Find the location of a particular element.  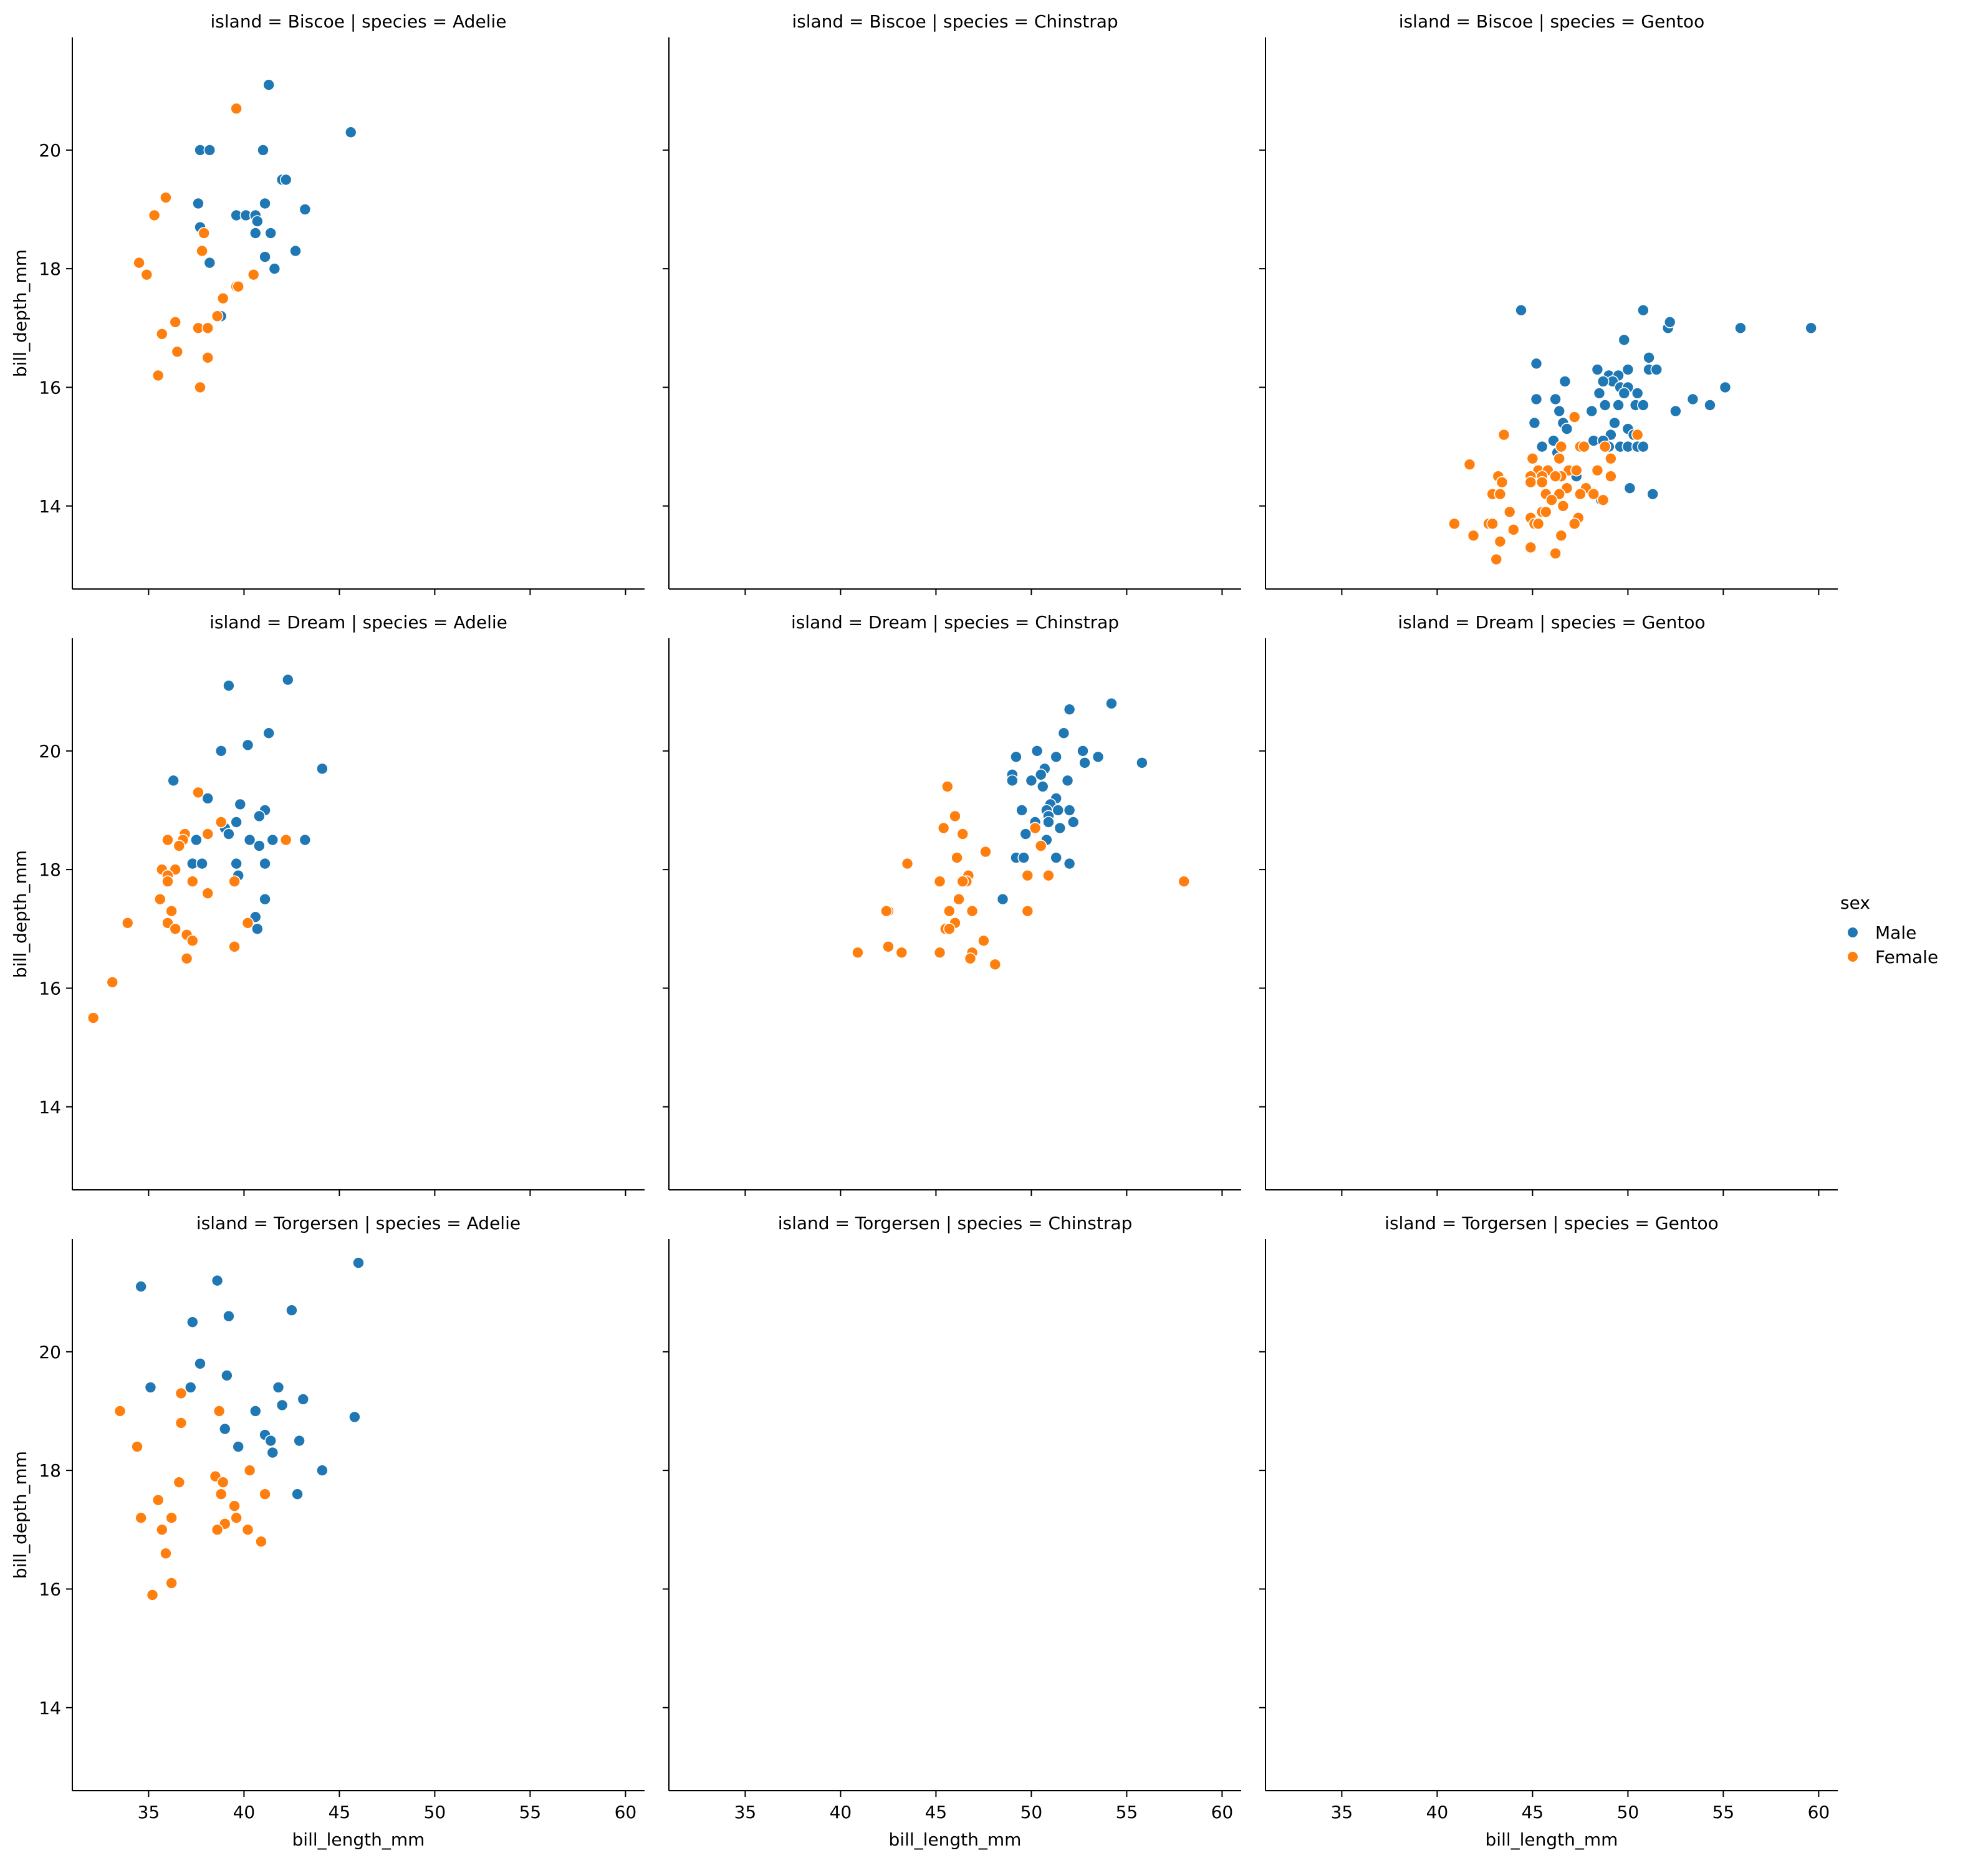

x-tick-label: 60 is located at coordinates (626, 1812).